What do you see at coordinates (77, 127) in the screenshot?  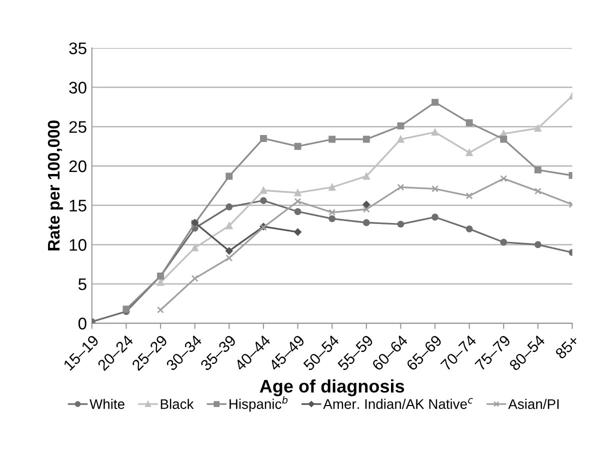 I see `y-tick-label: 25` at bounding box center [77, 127].